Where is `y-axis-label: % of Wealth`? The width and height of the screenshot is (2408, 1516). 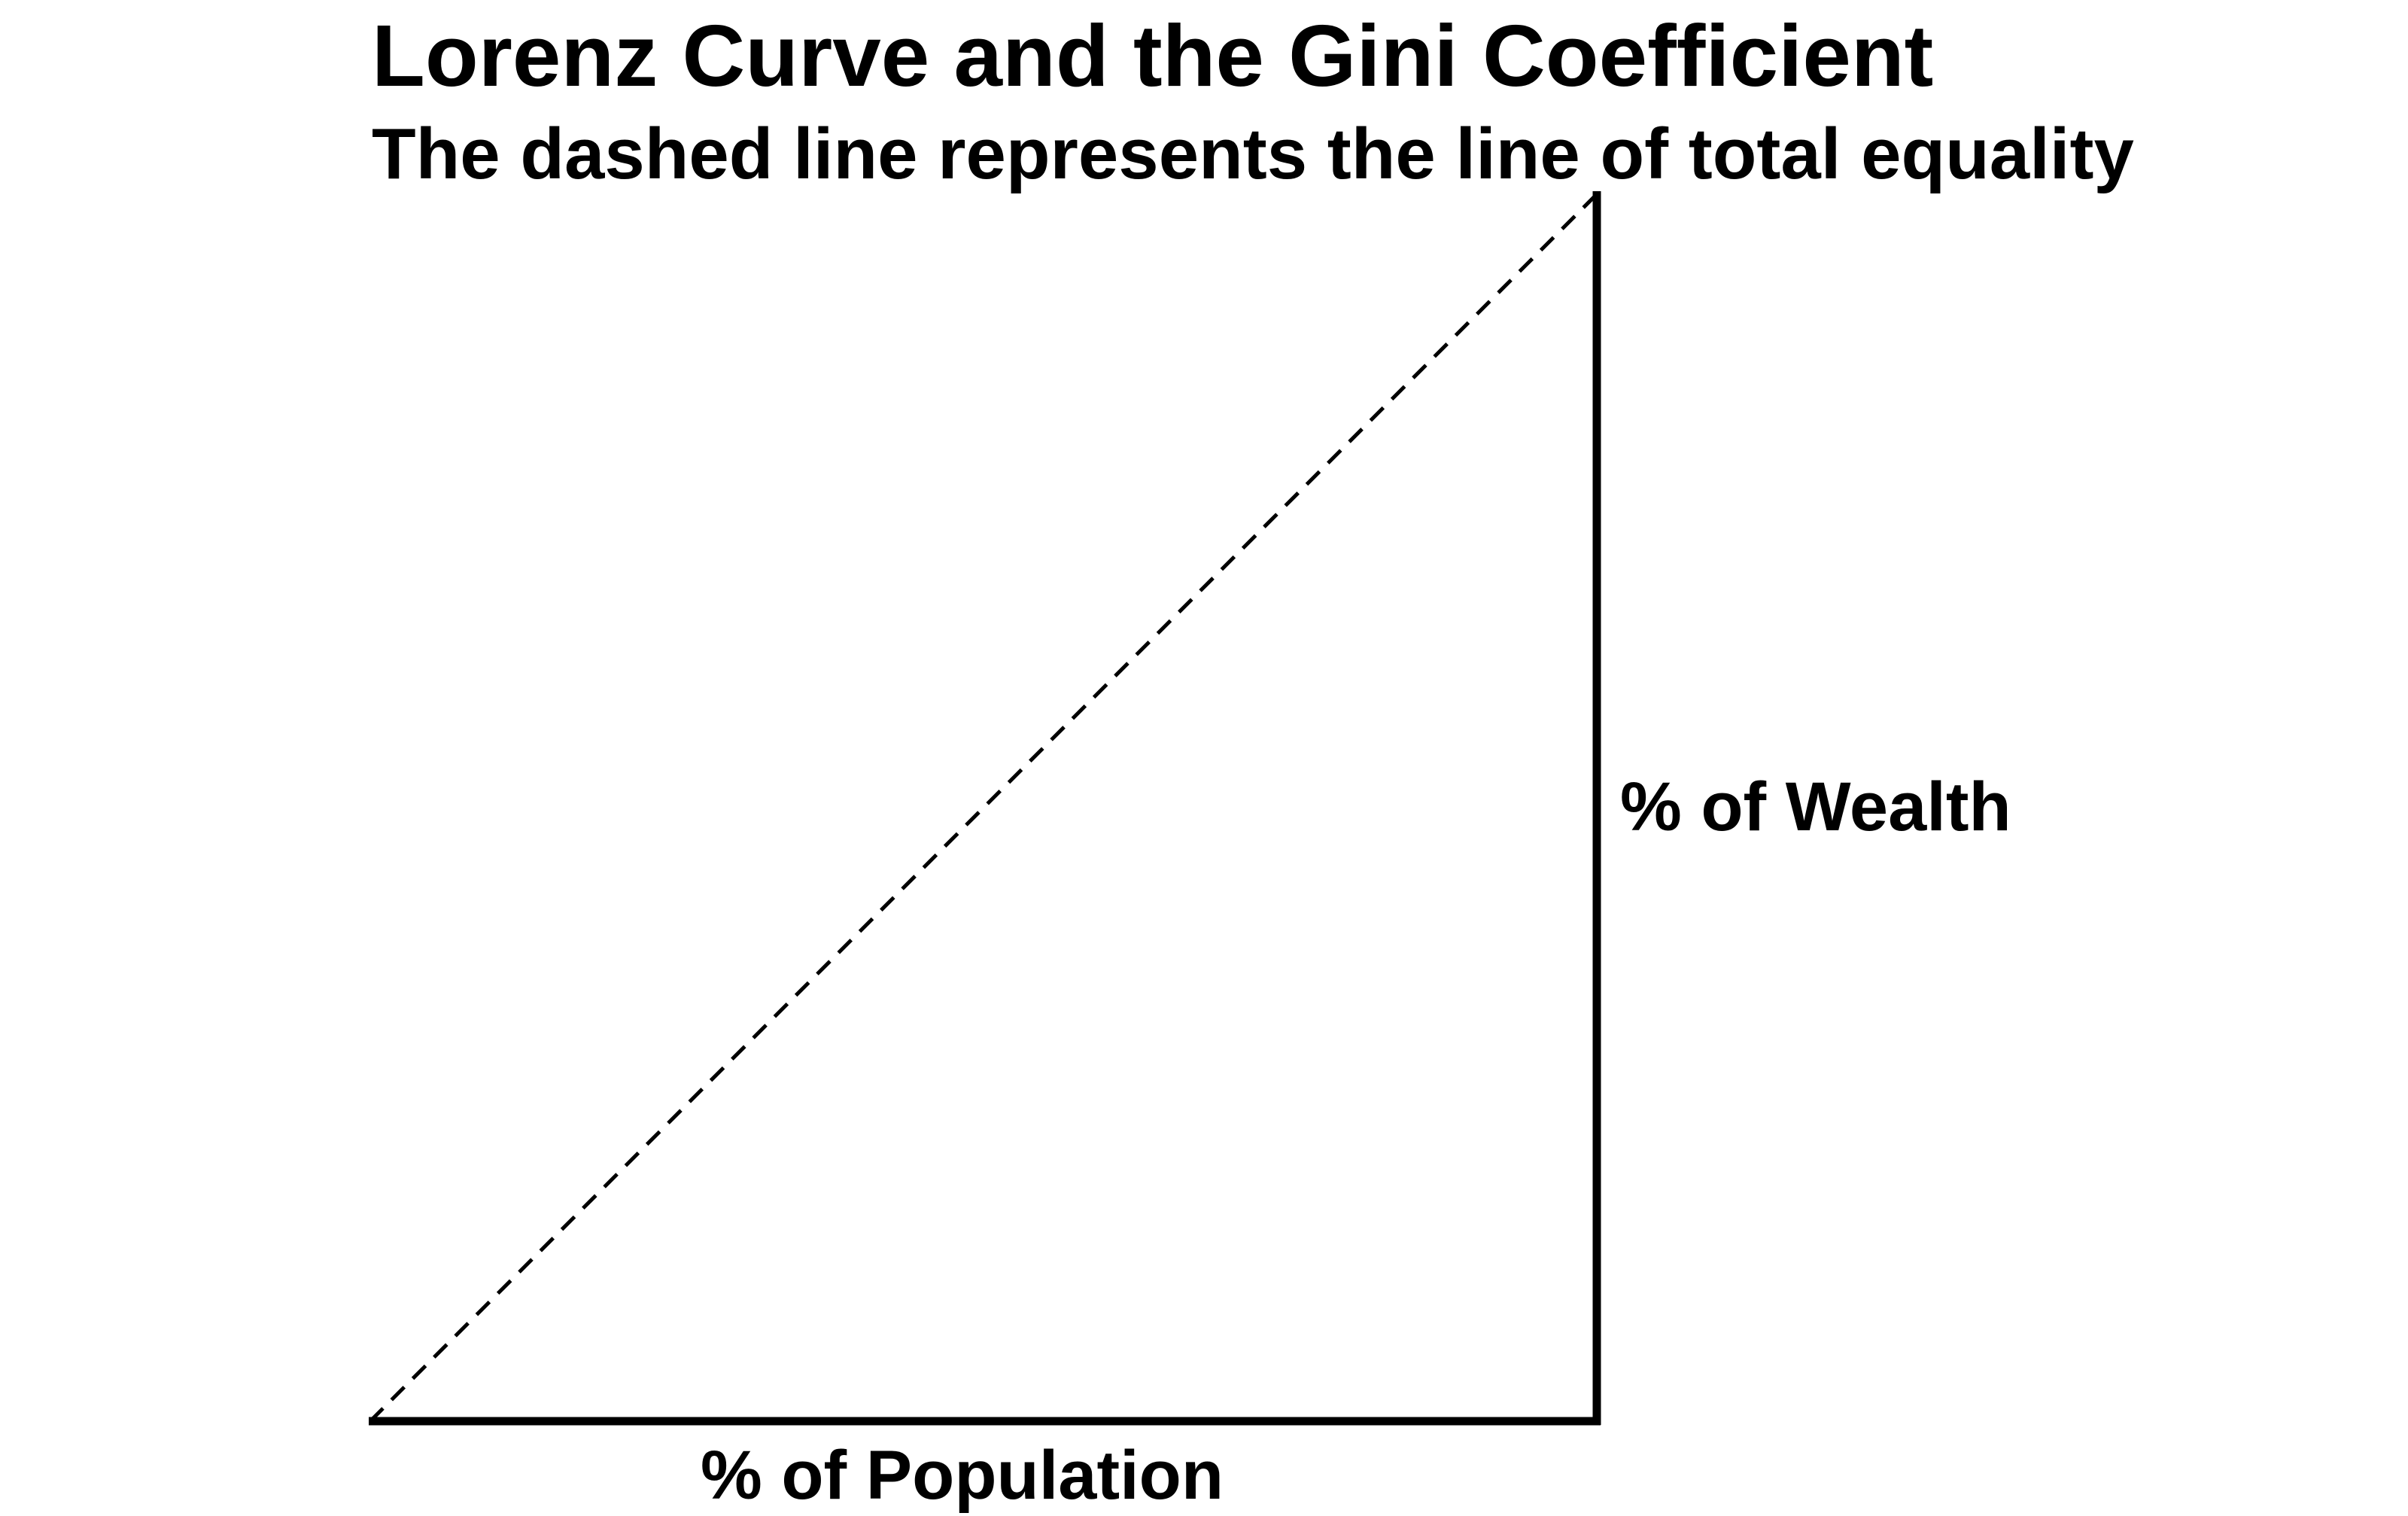
y-axis-label: % of Wealth is located at coordinates (1815, 807).